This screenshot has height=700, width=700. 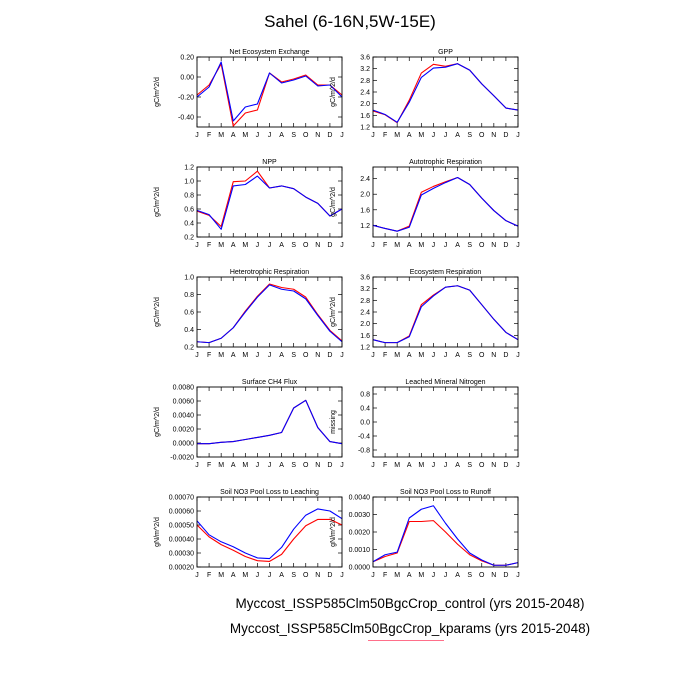 What do you see at coordinates (365, 423) in the screenshot?
I see `y-tick-label: 0.0` at bounding box center [365, 423].